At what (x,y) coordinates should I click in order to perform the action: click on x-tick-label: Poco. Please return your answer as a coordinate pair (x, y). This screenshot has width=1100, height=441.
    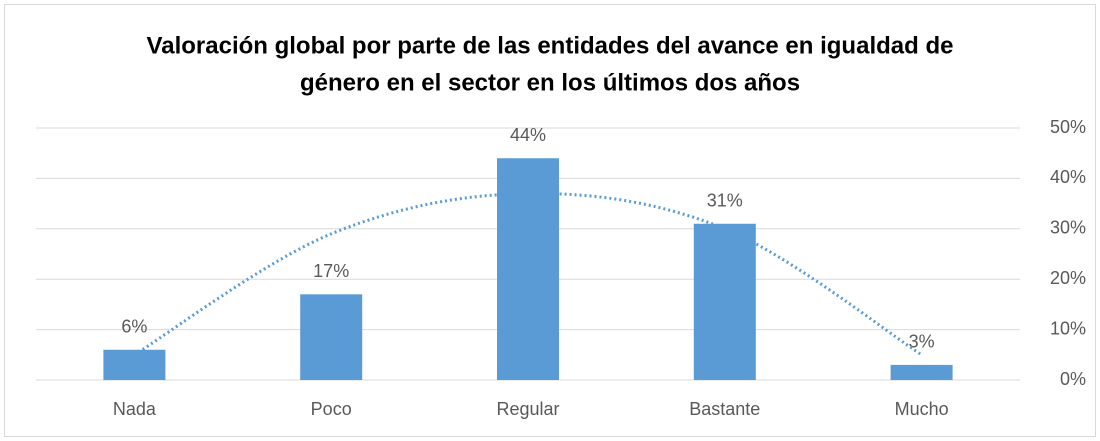
    Looking at the image, I should click on (331, 409).